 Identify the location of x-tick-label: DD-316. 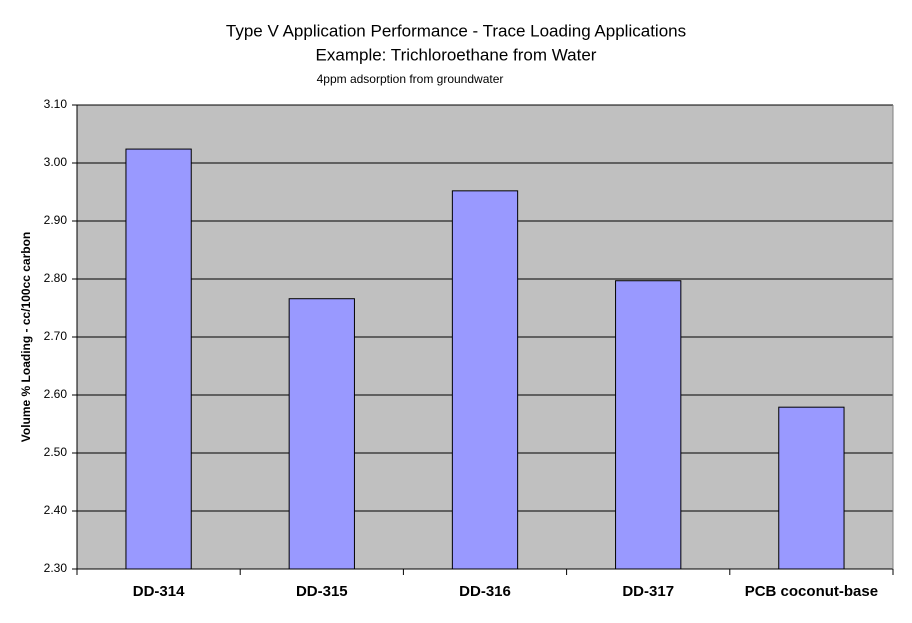
(485, 591).